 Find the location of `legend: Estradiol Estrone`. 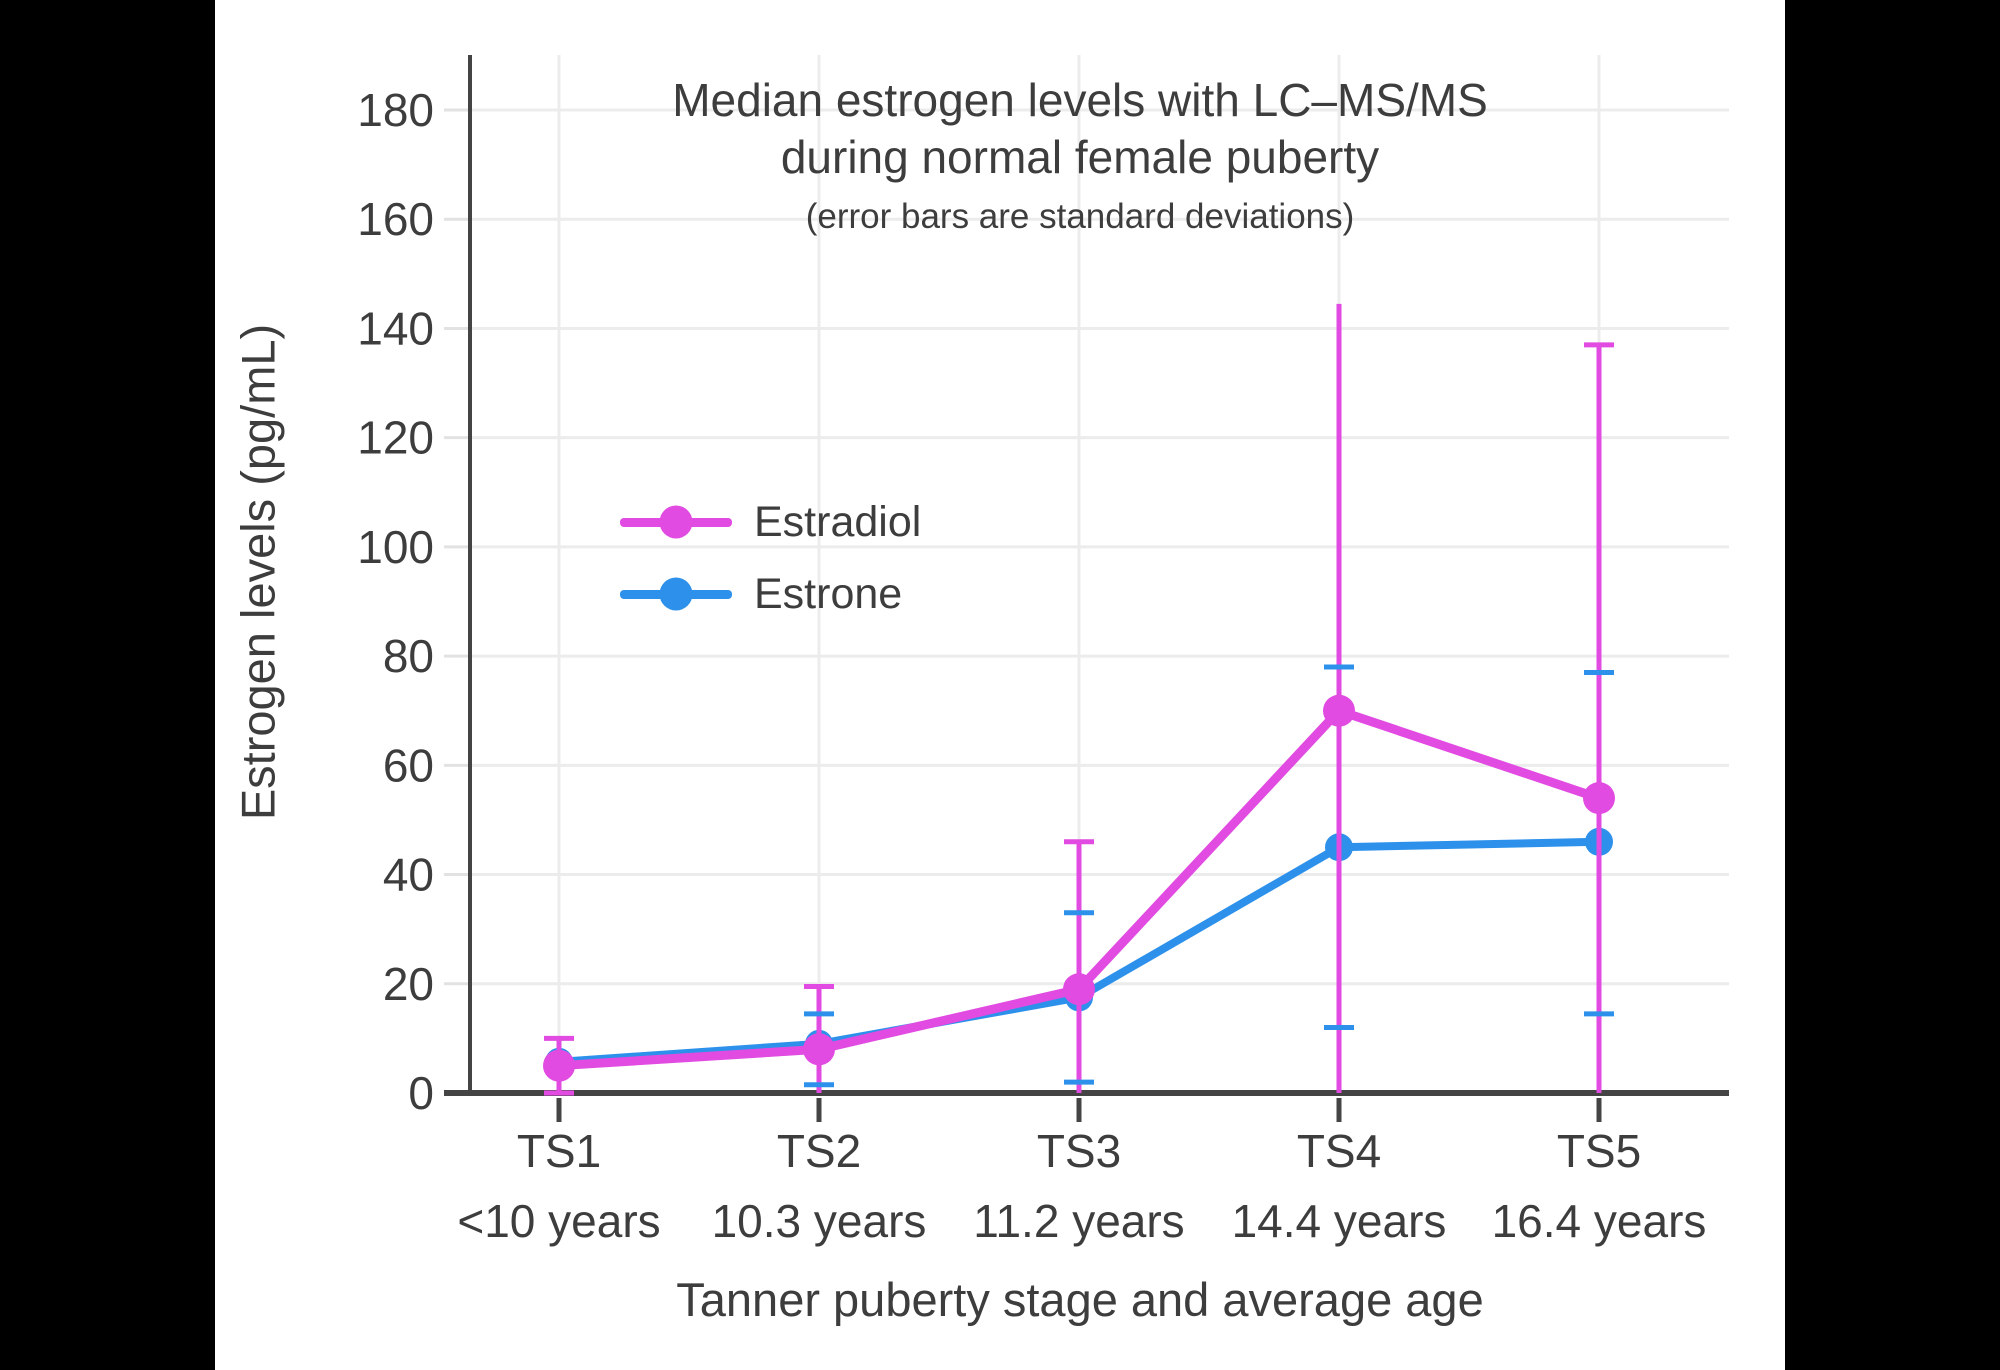

legend: Estradiol Estrone is located at coordinates (770, 558).